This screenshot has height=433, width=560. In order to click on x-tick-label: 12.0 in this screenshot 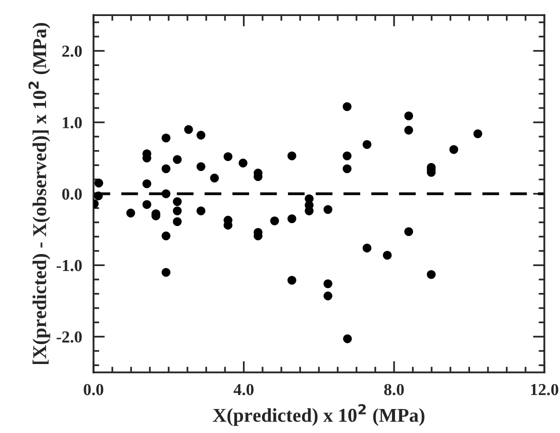, I will do `click(544, 390)`.